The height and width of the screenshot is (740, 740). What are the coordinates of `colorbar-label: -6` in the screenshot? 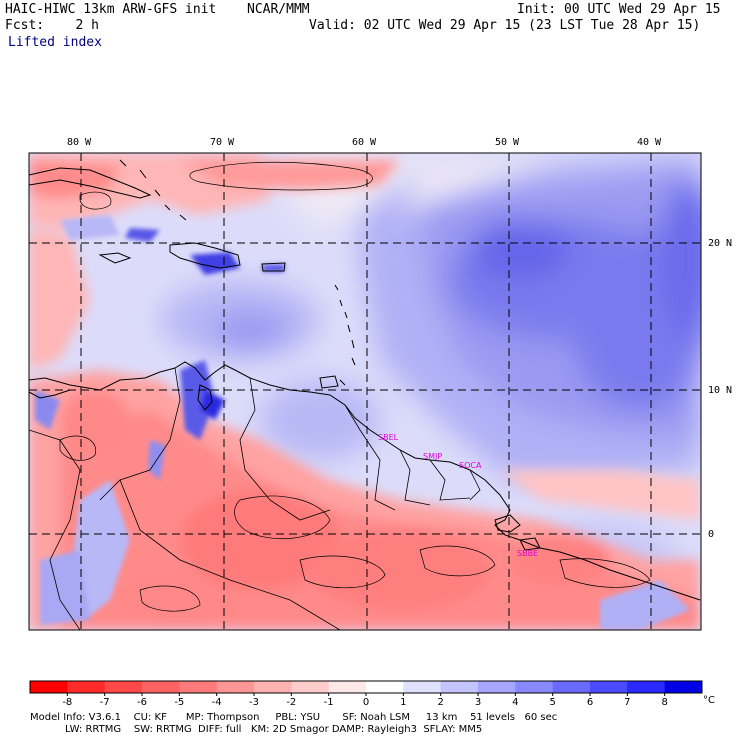 It's located at (142, 702).